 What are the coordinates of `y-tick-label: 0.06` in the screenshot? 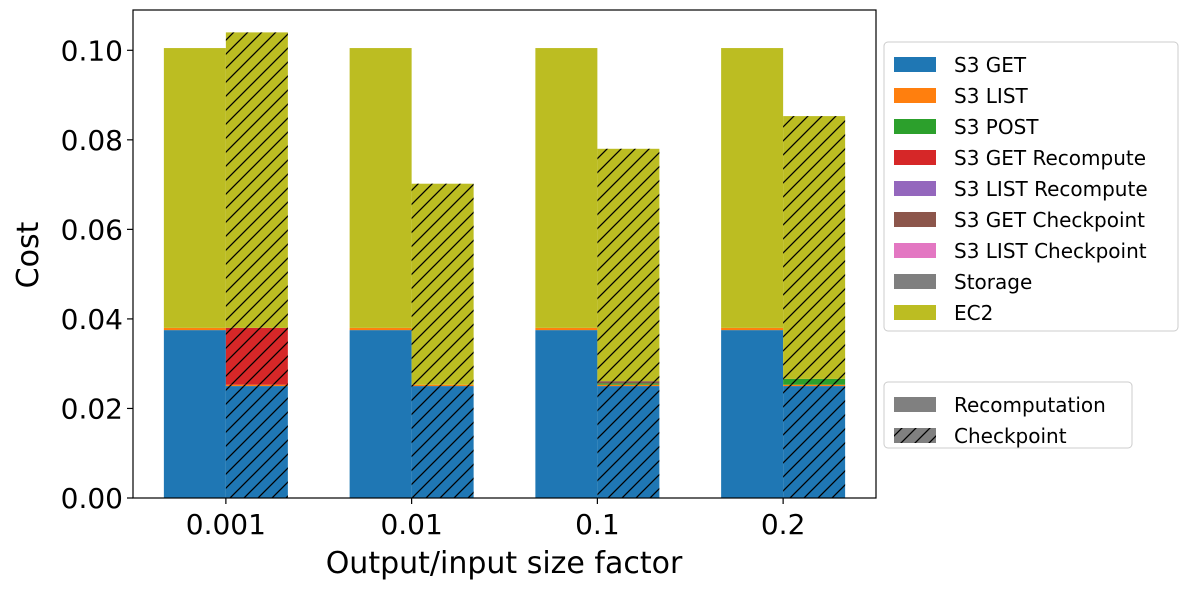 It's located at (92, 229).